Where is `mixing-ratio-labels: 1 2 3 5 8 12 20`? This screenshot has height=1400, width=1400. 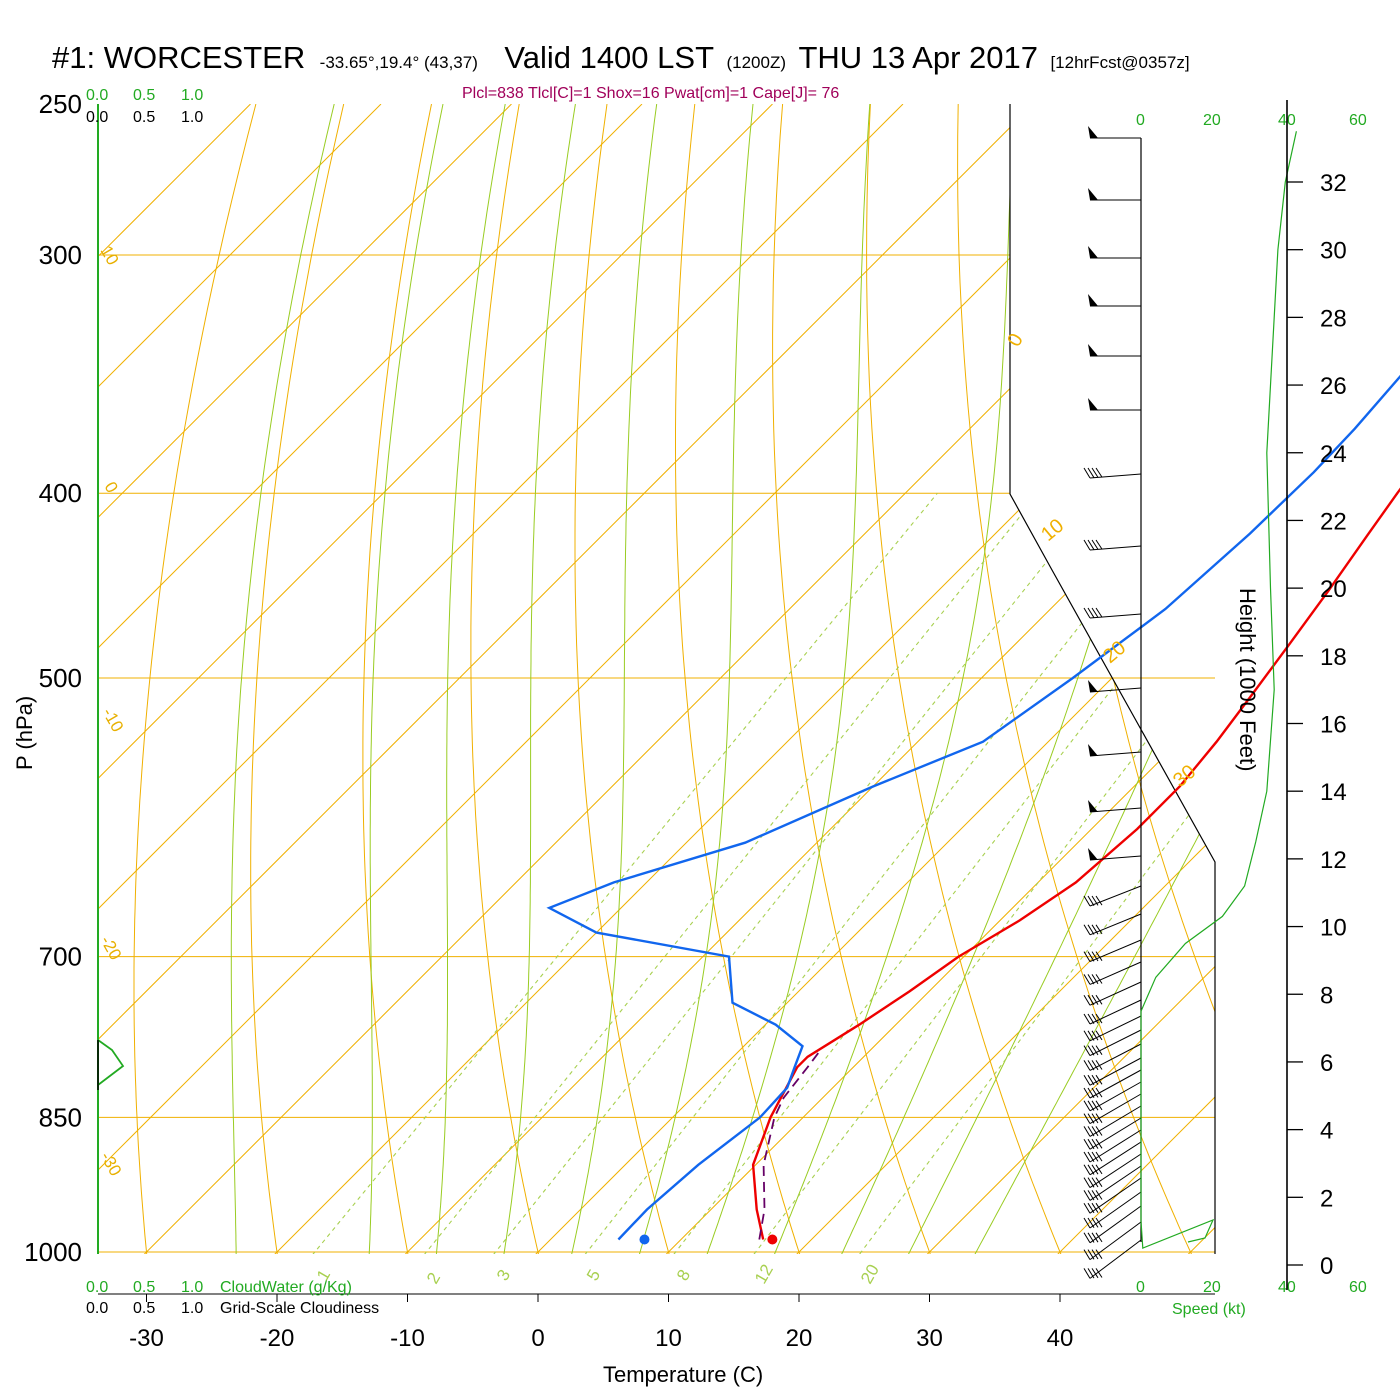 mixing-ratio-labels: 1 2 3 5 8 12 20 is located at coordinates (598, 1274).